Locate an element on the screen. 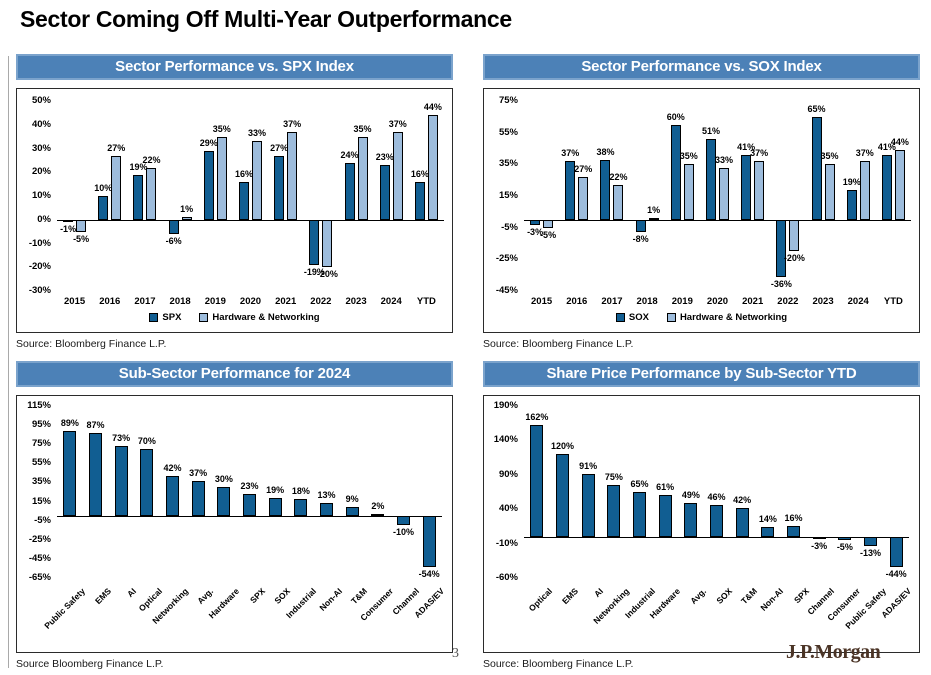  chart-header-subsector-2024: Sub-Sector Performance for 2024 is located at coordinates (234, 374).